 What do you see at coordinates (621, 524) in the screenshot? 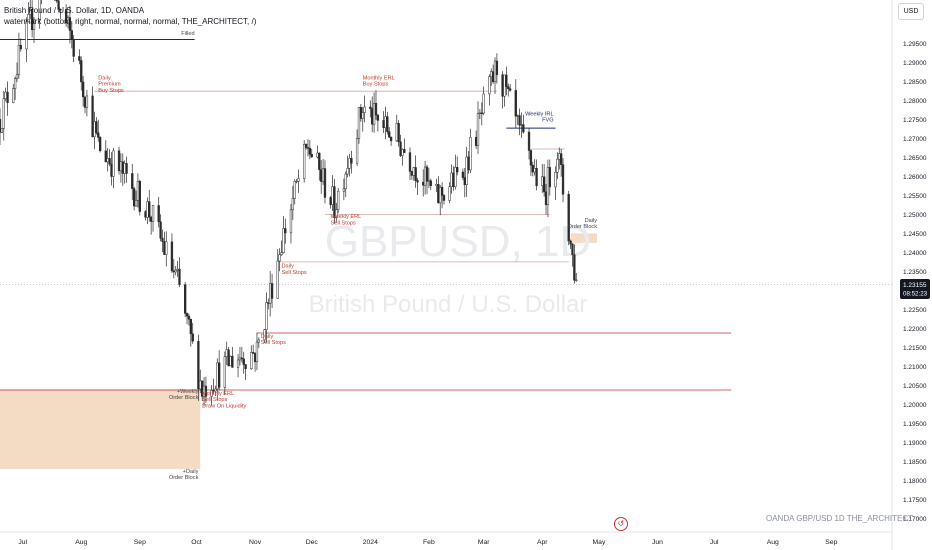
I see `tradingview-logo-icon: ↺` at bounding box center [621, 524].